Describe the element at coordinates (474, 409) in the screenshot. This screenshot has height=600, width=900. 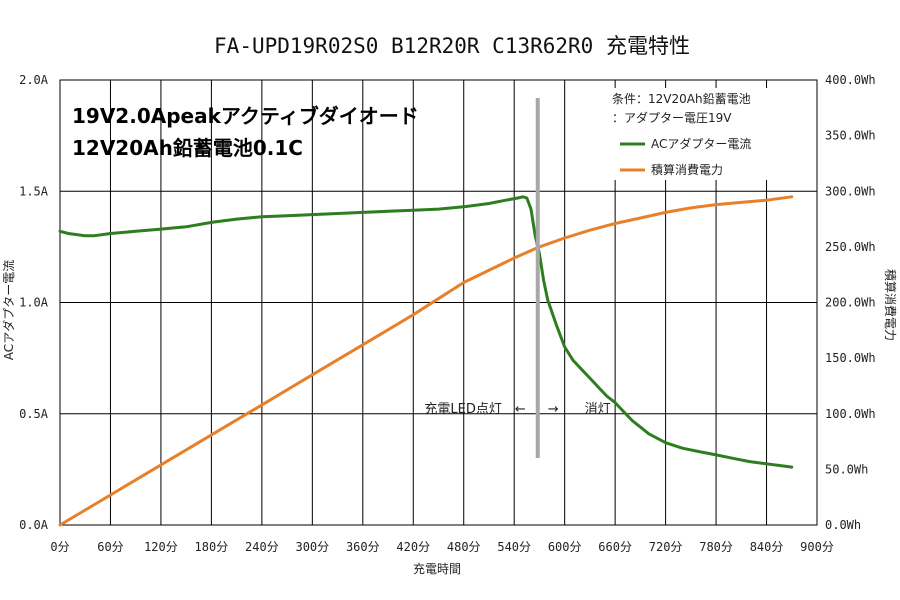
I see `marker-label-left: 充電LED点灯 ←` at that location.